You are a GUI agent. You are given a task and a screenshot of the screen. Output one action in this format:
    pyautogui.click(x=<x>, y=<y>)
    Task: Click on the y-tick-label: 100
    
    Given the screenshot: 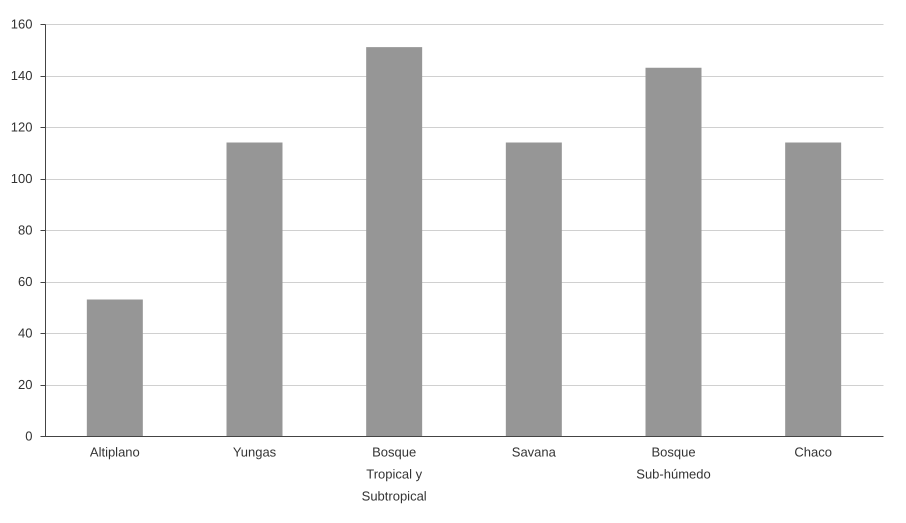 What is the action you would take?
    pyautogui.click(x=21, y=178)
    